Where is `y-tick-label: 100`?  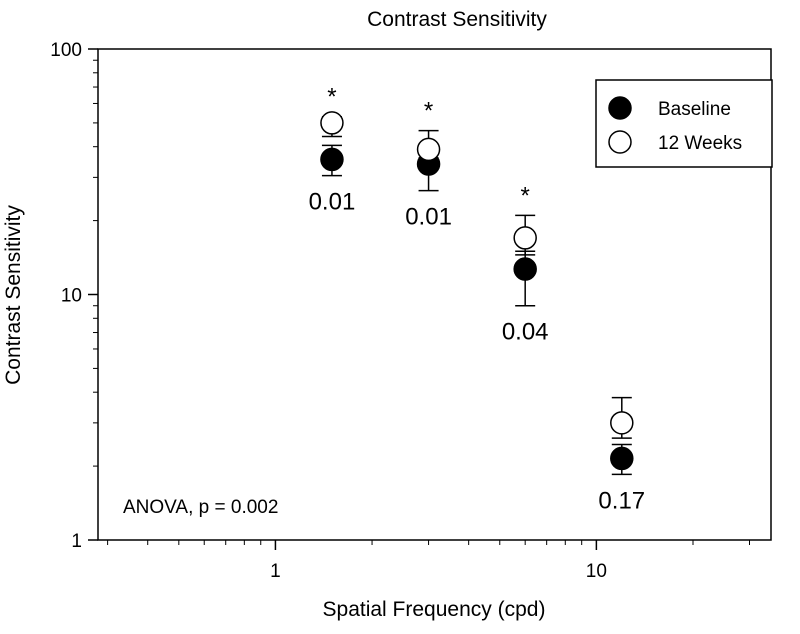 y-tick-label: 100 is located at coordinates (66, 50).